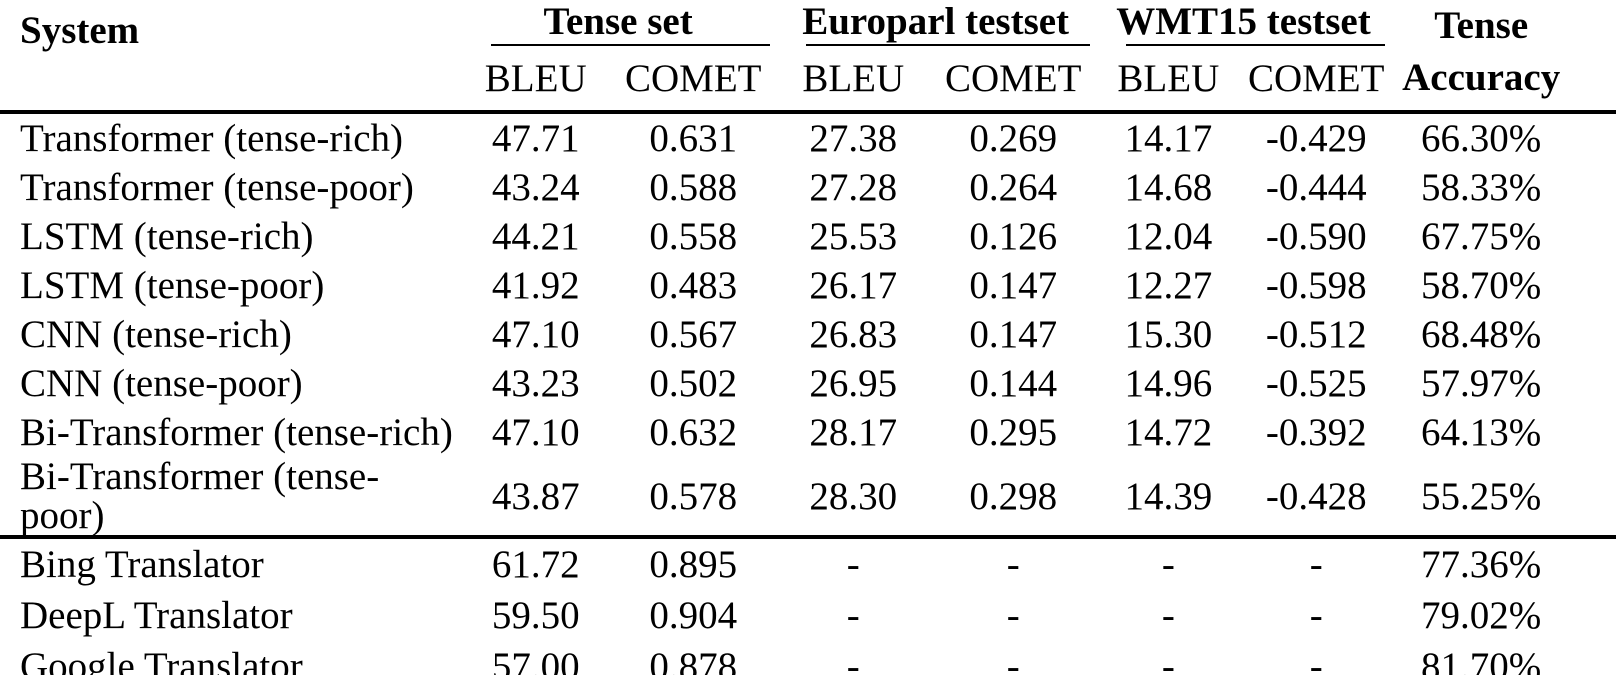  Describe the element at coordinates (1316, 138) in the screenshot. I see `cell-wmt15-comet: -0.429` at that location.